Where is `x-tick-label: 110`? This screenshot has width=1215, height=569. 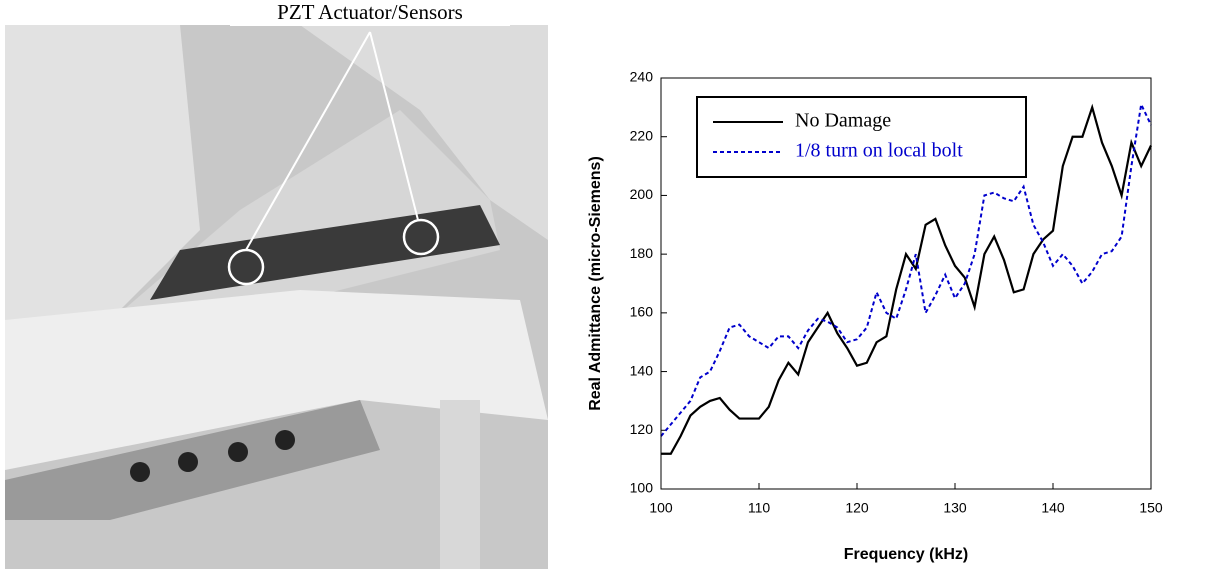 x-tick-label: 110 is located at coordinates (759, 508).